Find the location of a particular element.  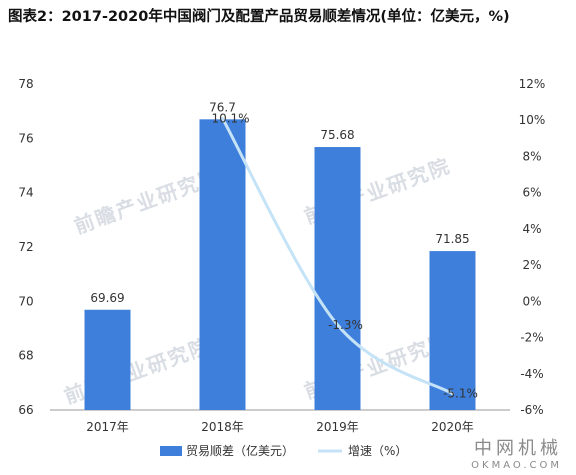

y-left-tick-label: 74 is located at coordinates (25, 193).